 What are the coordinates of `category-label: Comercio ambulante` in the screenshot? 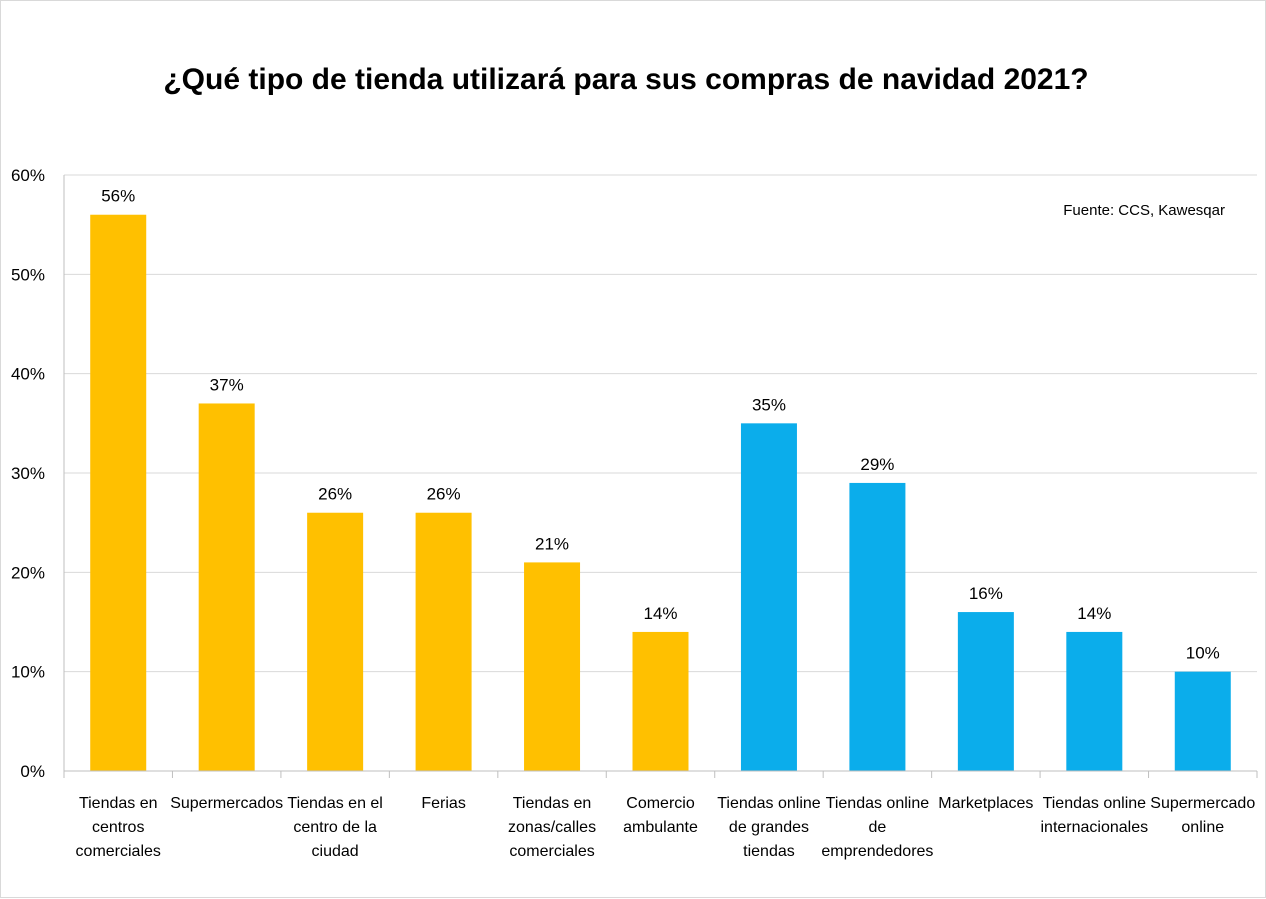 It's located at (660, 815).